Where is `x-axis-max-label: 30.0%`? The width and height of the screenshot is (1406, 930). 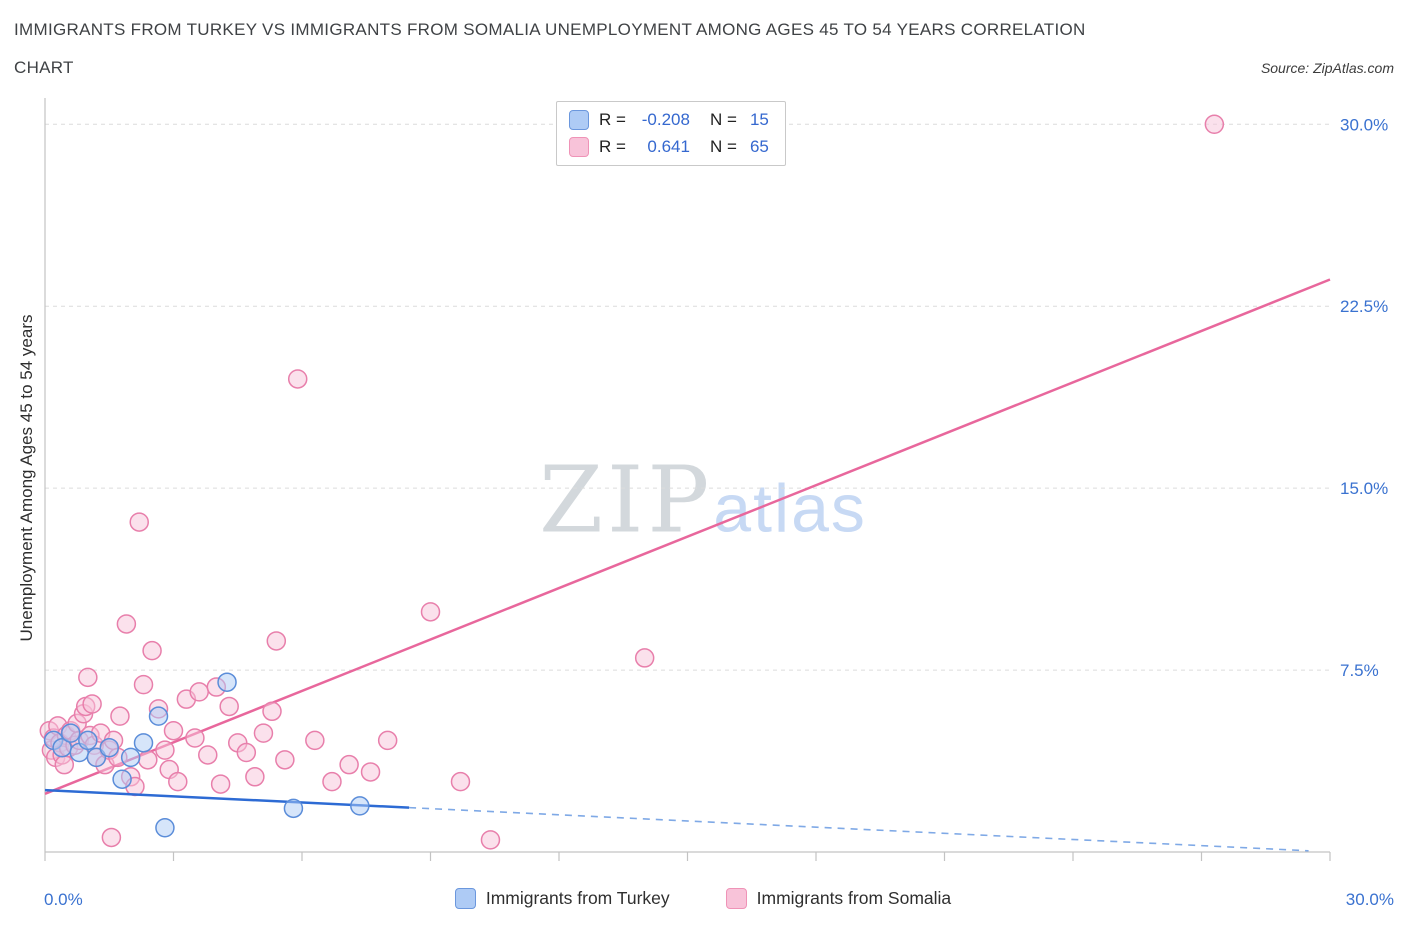 x-axis-max-label: 30.0% is located at coordinates (1369, 899).